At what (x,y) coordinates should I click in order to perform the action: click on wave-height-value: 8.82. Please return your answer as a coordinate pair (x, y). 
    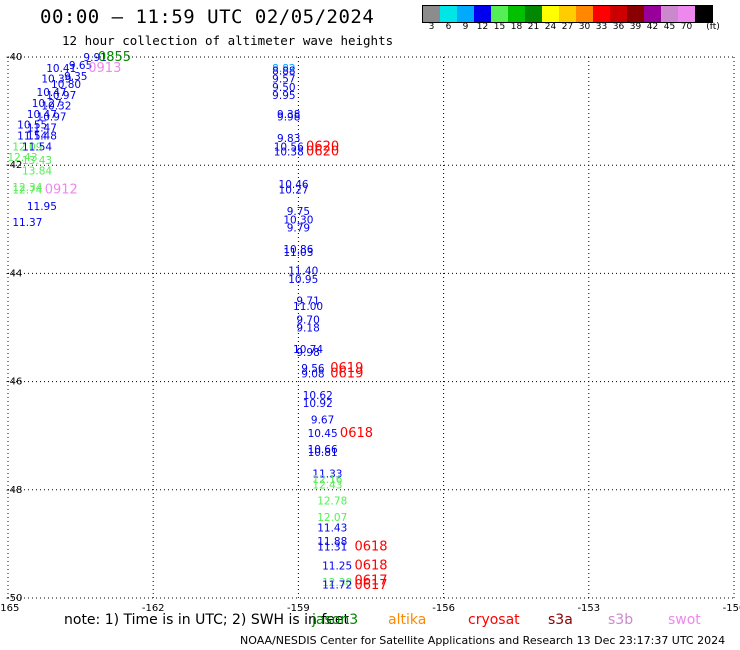
    Looking at the image, I should click on (283, 69).